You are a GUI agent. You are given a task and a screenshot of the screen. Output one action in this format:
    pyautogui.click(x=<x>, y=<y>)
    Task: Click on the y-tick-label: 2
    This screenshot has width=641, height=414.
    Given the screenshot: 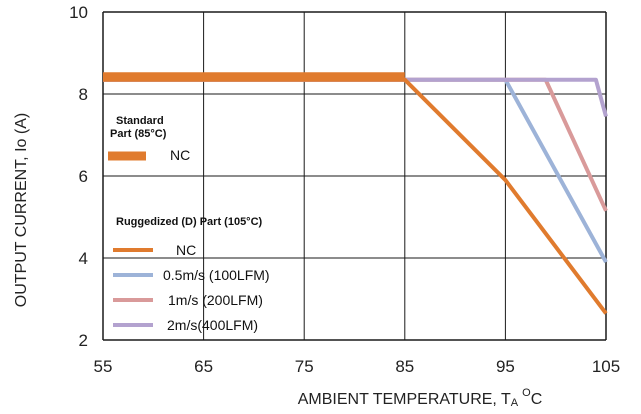 What is the action you would take?
    pyautogui.click(x=83, y=340)
    